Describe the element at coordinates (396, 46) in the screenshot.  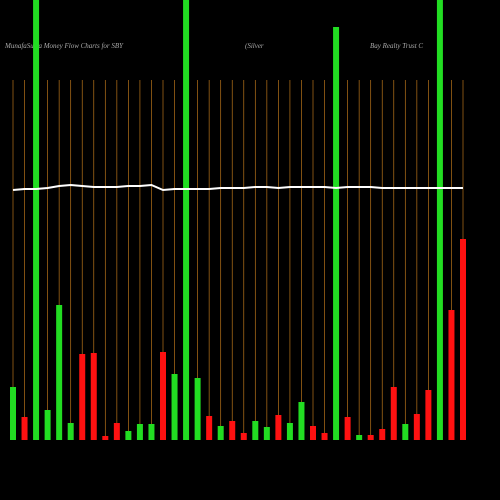
I see `chart-title: Bay Realty Trust C` at that location.